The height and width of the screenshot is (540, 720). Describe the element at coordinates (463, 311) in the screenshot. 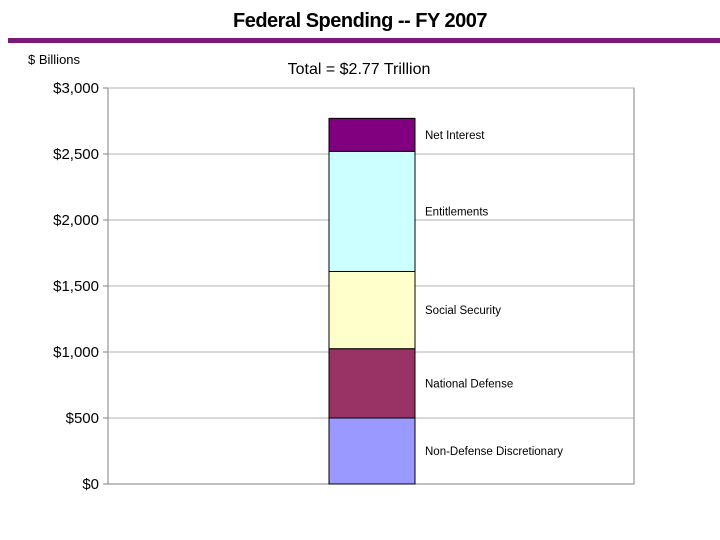

I see `segment-label-social-security: Social Security` at that location.